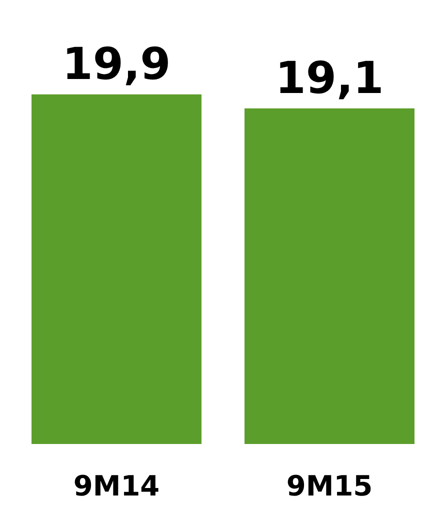 This screenshot has width=446, height=519. Describe the element at coordinates (116, 486) in the screenshot. I see `x-tick-label: 9M14` at that location.